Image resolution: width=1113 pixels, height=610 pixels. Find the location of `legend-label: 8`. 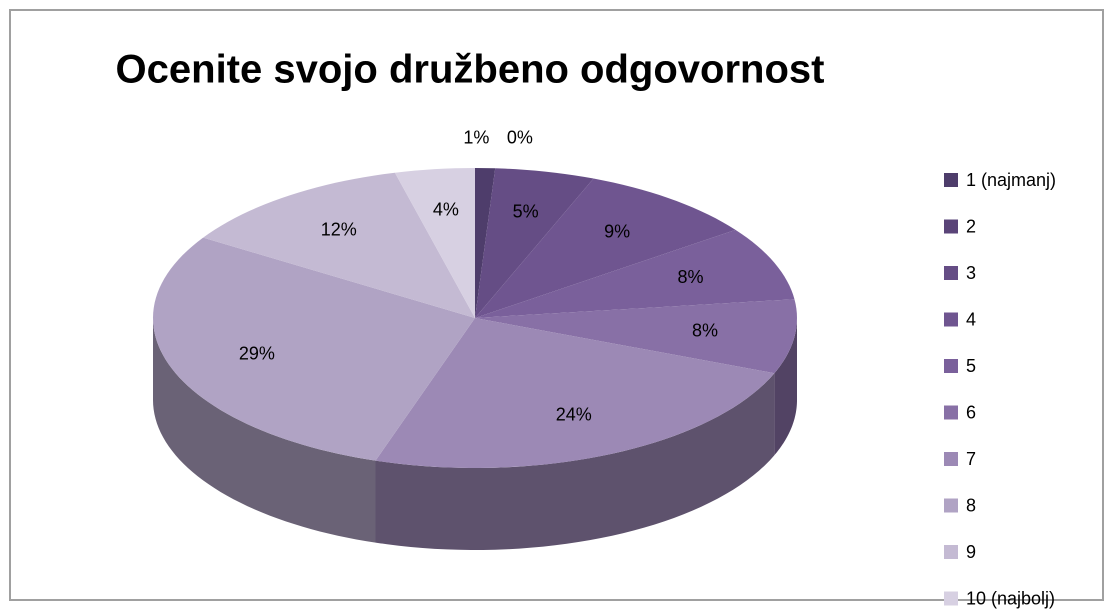

legend-label: 8 is located at coordinates (971, 505).